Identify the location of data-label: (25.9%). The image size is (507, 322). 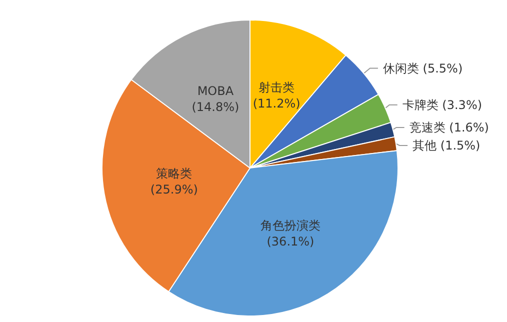
(174, 189).